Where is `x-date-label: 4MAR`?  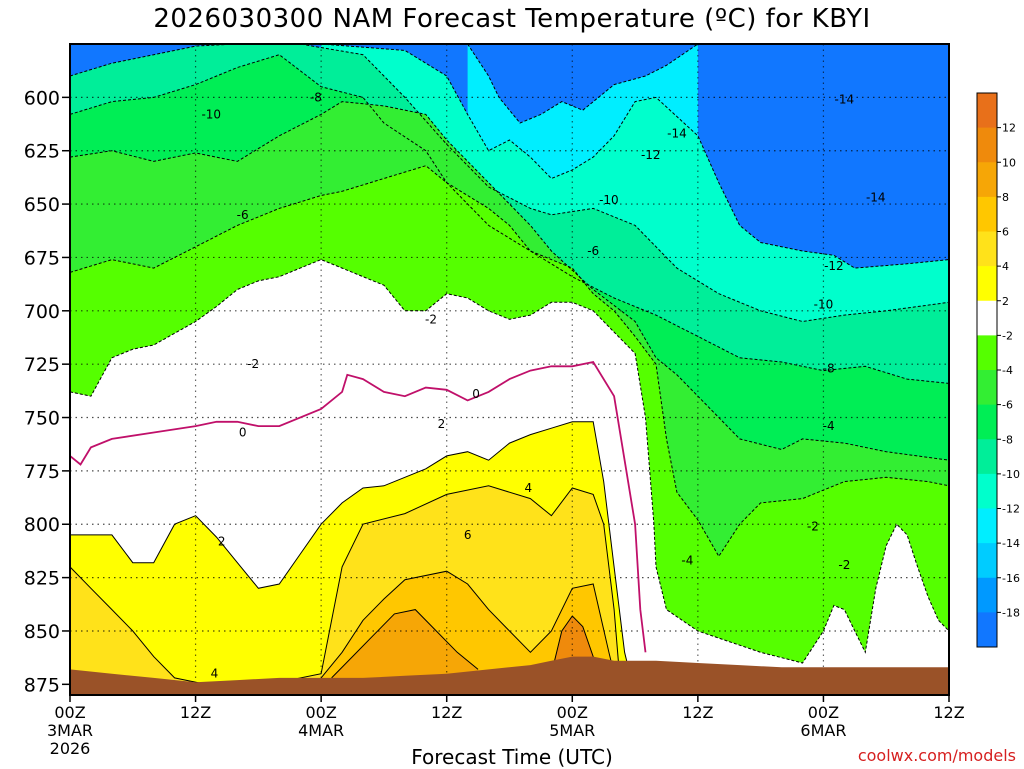 x-date-label: 4MAR is located at coordinates (321, 730).